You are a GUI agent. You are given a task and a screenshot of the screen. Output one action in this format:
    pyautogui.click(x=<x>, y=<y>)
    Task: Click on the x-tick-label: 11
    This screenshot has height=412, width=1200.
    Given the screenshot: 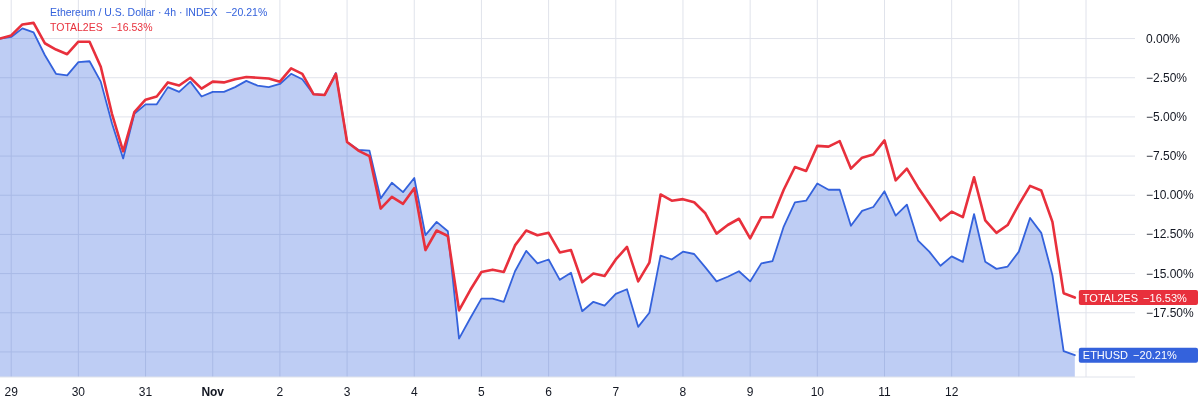 What is the action you would take?
    pyautogui.click(x=885, y=392)
    